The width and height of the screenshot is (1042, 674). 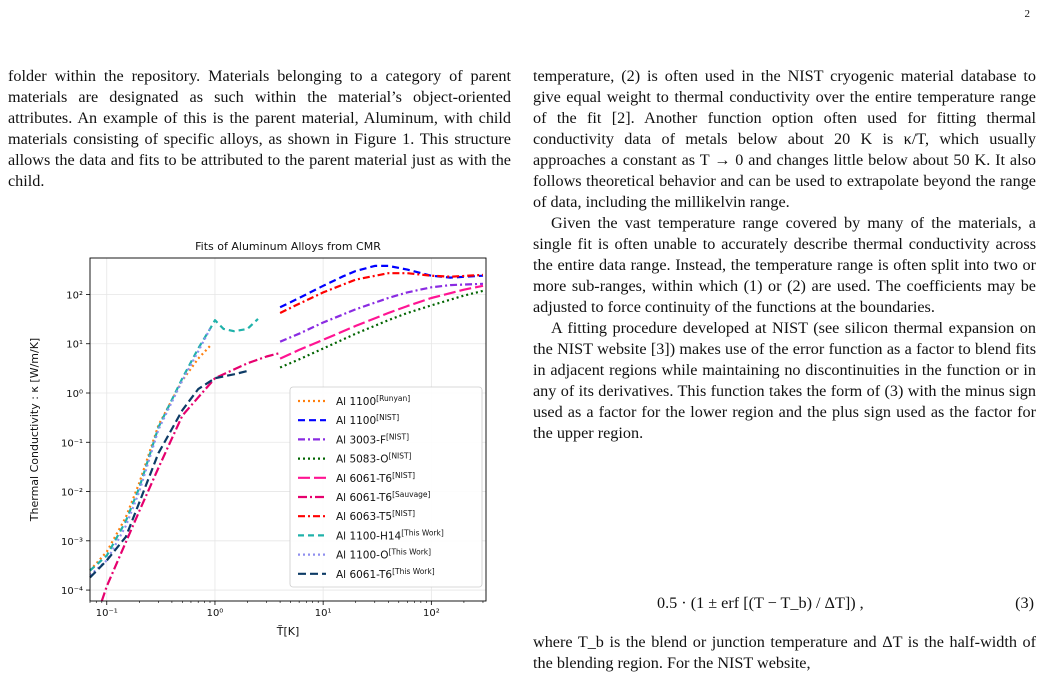 I want to click on legend-label-7: Al 6063-T5[NIST], so click(x=375, y=516).